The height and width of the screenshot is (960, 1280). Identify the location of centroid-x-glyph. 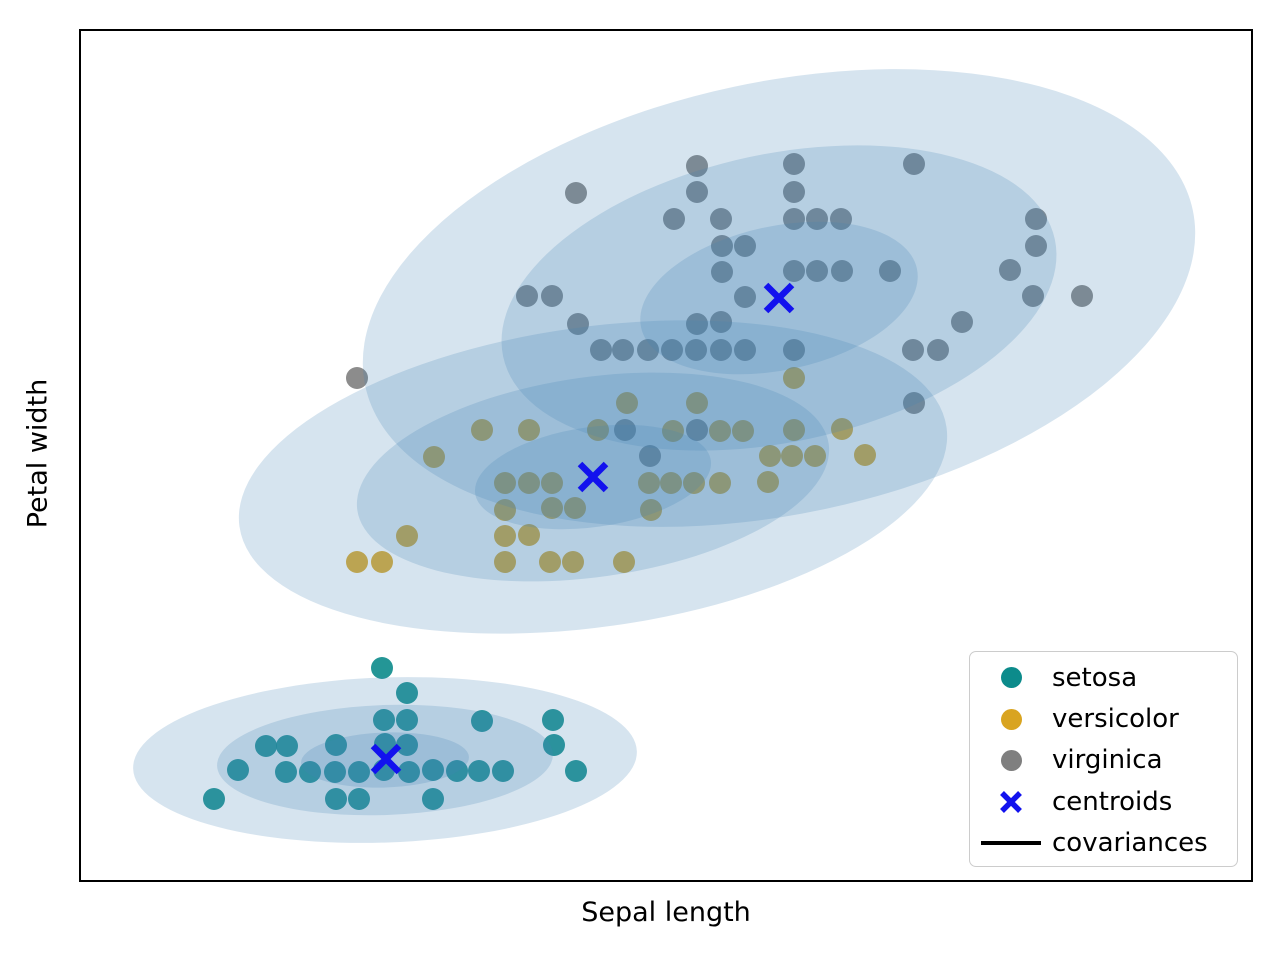
(1011, 801).